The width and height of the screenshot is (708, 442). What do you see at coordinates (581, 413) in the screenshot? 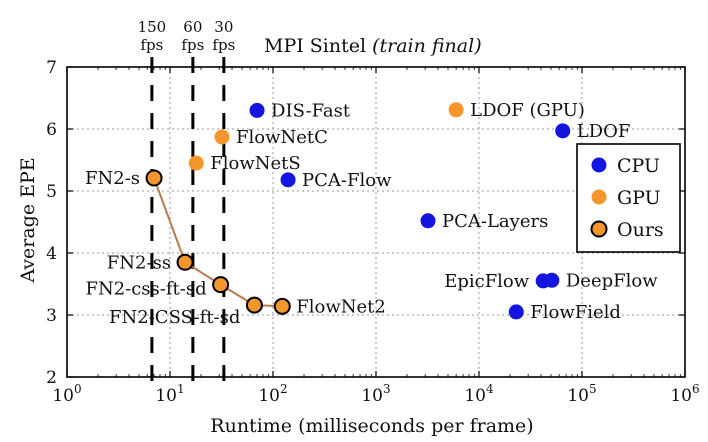
I see `watermark: 知乎 @肖泽东 Shon` at bounding box center [581, 413].